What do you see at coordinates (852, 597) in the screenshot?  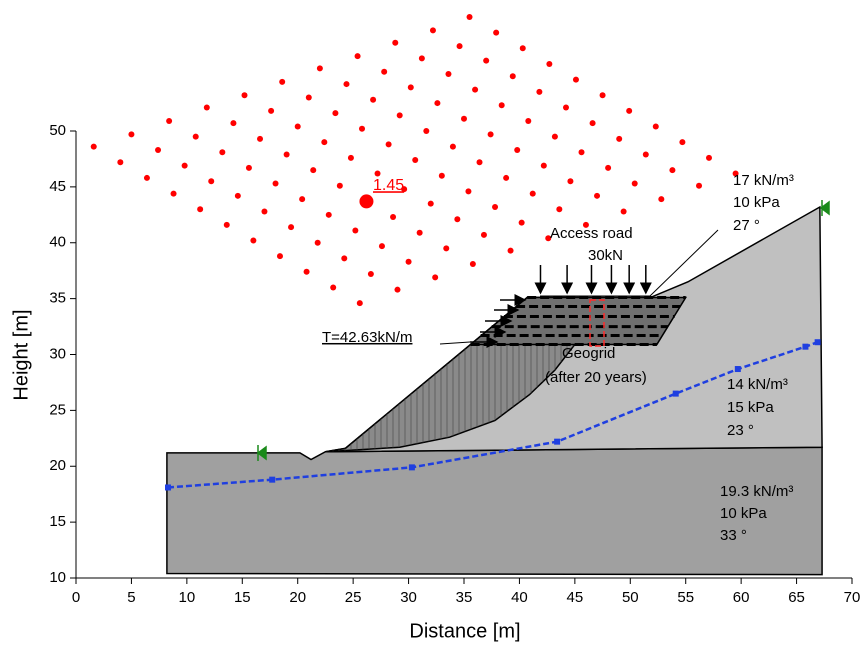 I see `x-tick-label: 70` at bounding box center [852, 597].